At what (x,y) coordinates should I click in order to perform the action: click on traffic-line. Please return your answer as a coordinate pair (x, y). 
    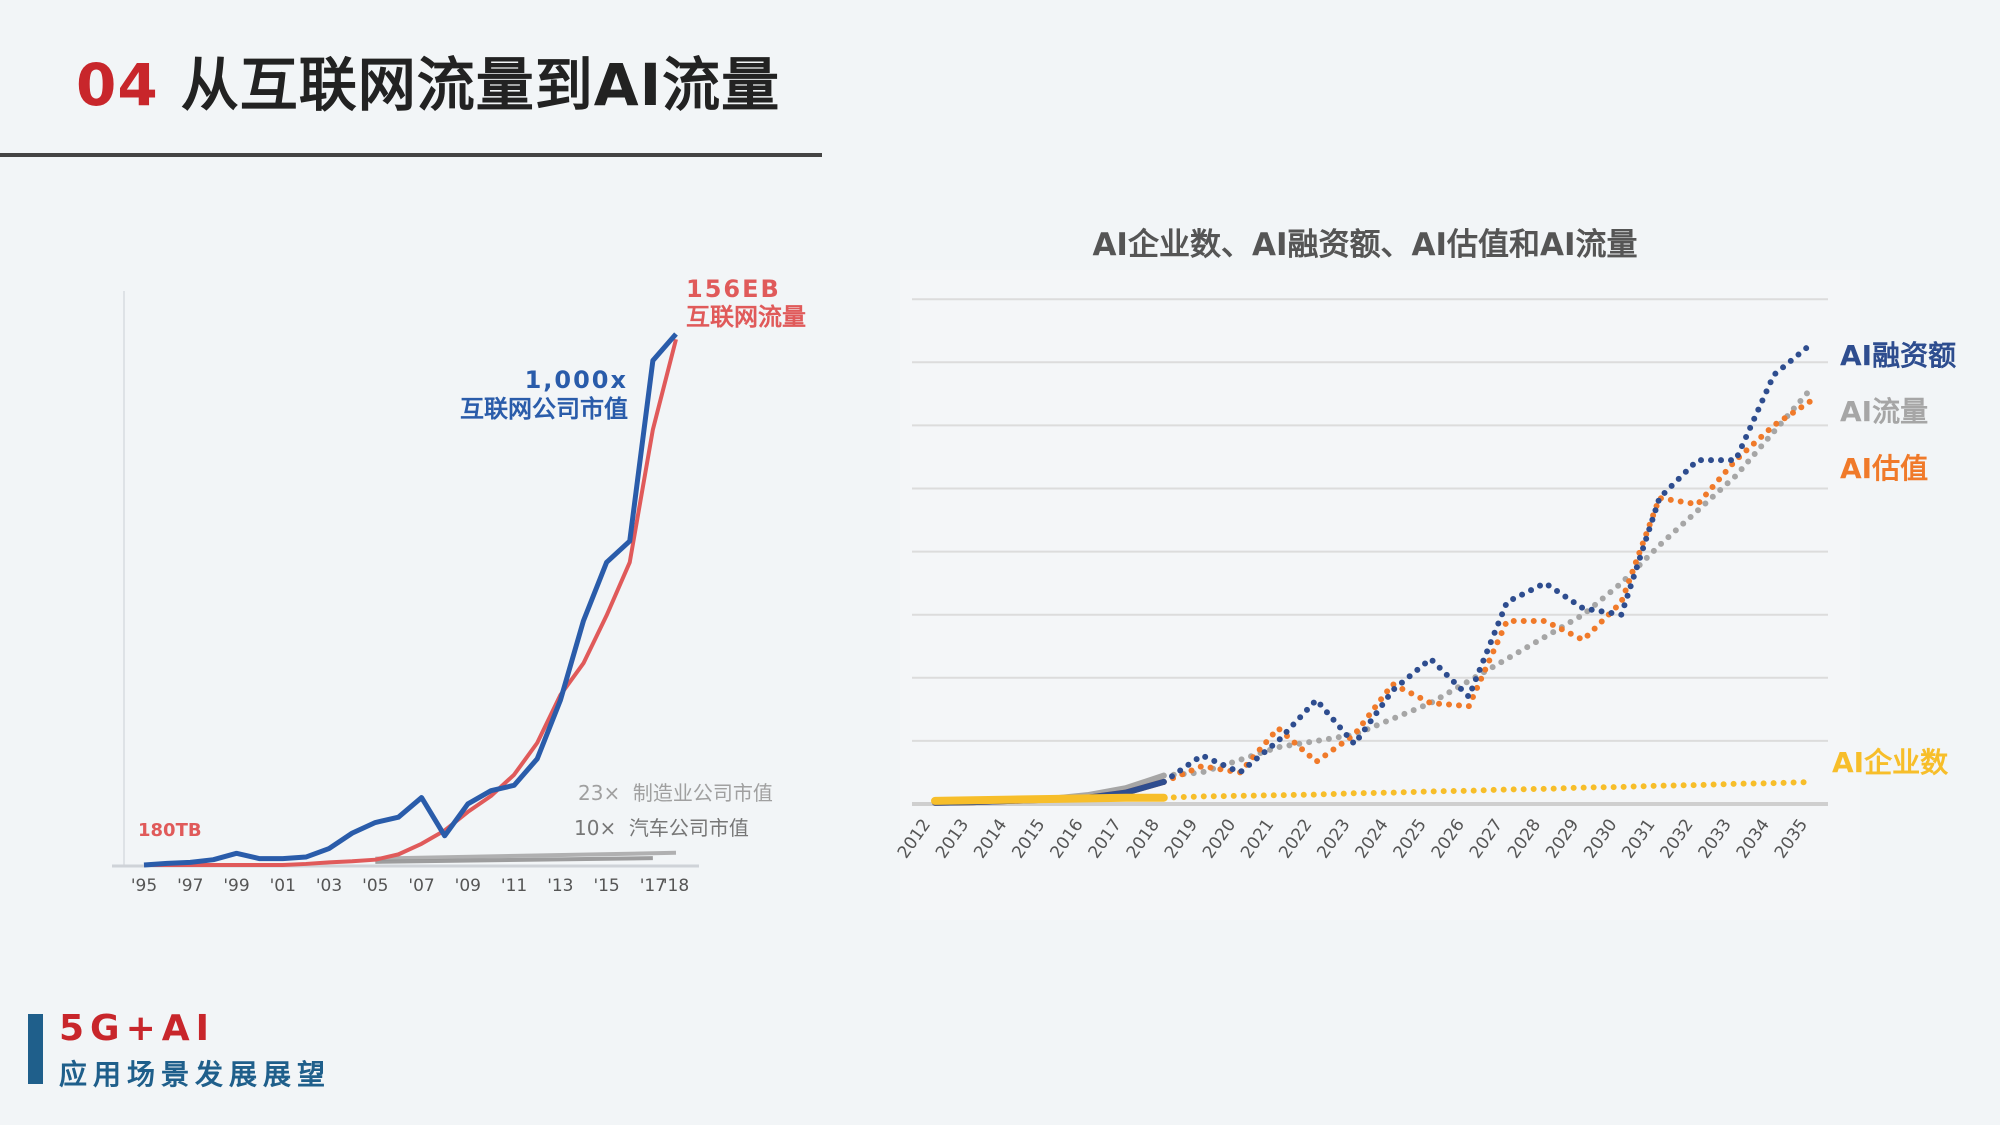
    Looking at the image, I should click on (411, 602).